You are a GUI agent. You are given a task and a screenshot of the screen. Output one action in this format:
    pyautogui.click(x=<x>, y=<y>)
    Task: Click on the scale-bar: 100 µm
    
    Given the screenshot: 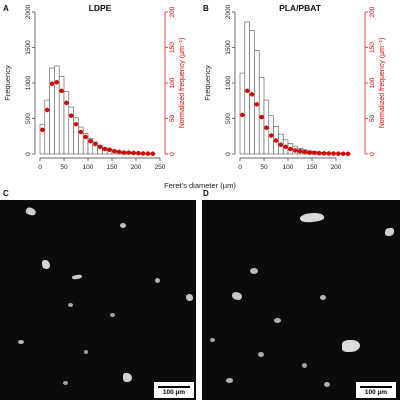 What is the action you would take?
    pyautogui.click(x=174, y=390)
    